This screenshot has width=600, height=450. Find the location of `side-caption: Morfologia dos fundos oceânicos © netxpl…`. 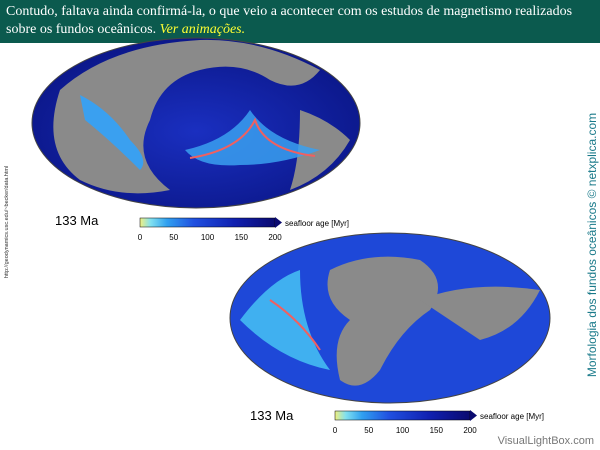

side-caption: Morfologia dos fundos oceânicos © netxpl… is located at coordinates (592, 245).